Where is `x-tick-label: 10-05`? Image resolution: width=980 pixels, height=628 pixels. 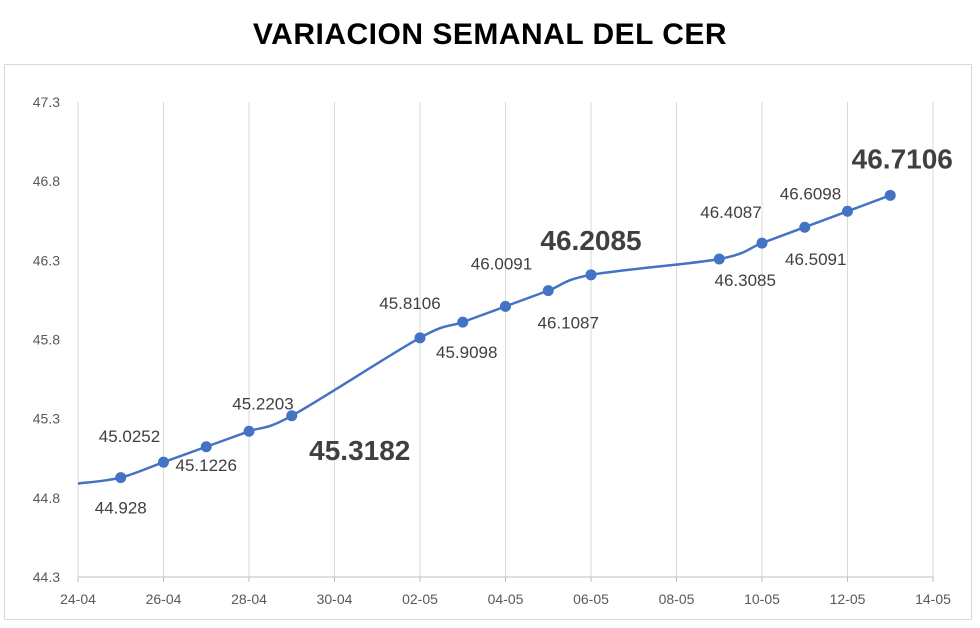 x-tick-label: 10-05 is located at coordinates (762, 599).